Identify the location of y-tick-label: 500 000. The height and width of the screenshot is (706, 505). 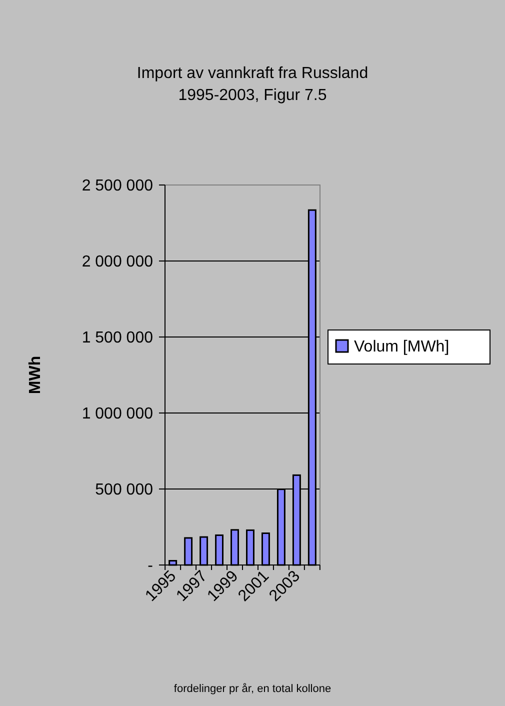
(124, 490).